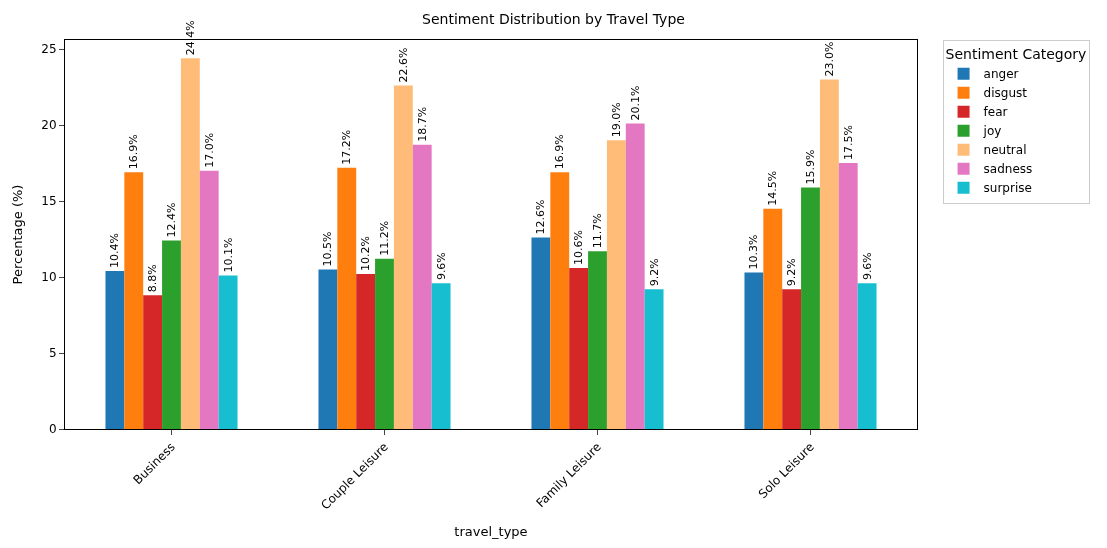 This screenshot has width=1107, height=548. Describe the element at coordinates (209, 150) in the screenshot. I see `data-label: 17.0%` at that location.